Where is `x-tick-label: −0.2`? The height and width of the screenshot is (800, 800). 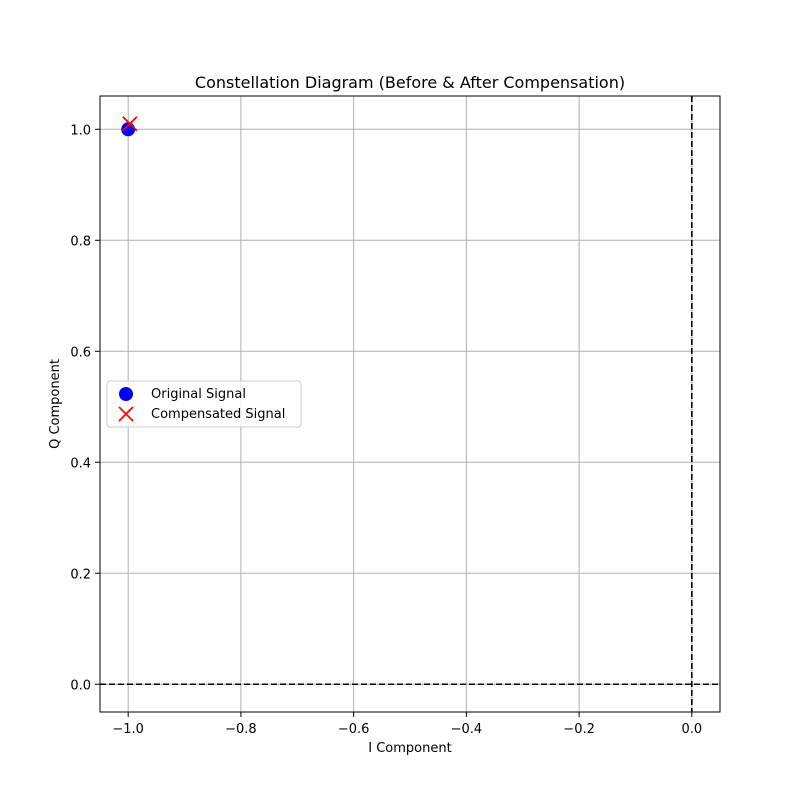
x-tick-label: −0.2 is located at coordinates (579, 729).